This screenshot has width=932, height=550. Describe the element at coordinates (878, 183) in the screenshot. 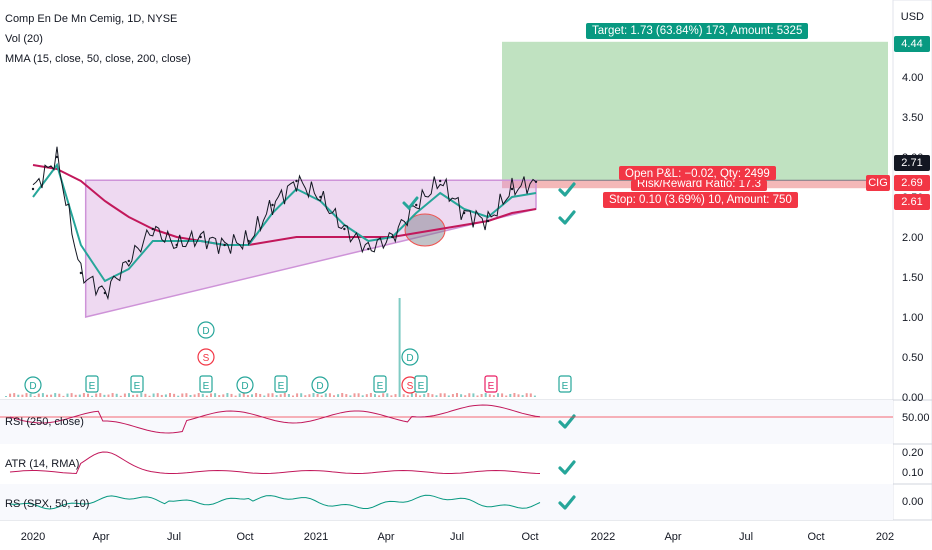

I see `symbol-price-tag: CIG` at that location.